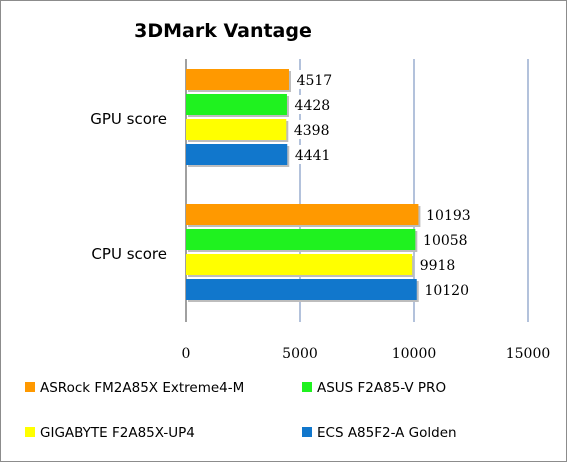  Describe the element at coordinates (186, 354) in the screenshot. I see `x-tick-label: 0` at that location.